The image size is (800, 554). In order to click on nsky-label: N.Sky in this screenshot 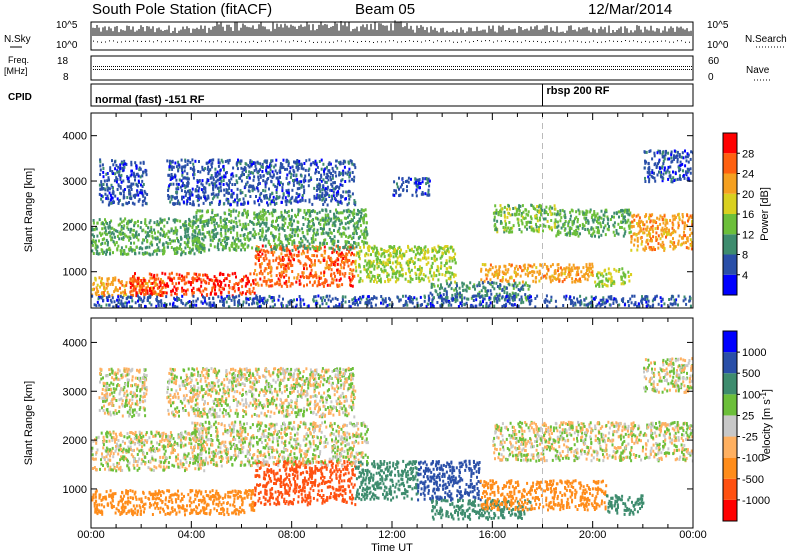, I will do `click(17, 39)`.